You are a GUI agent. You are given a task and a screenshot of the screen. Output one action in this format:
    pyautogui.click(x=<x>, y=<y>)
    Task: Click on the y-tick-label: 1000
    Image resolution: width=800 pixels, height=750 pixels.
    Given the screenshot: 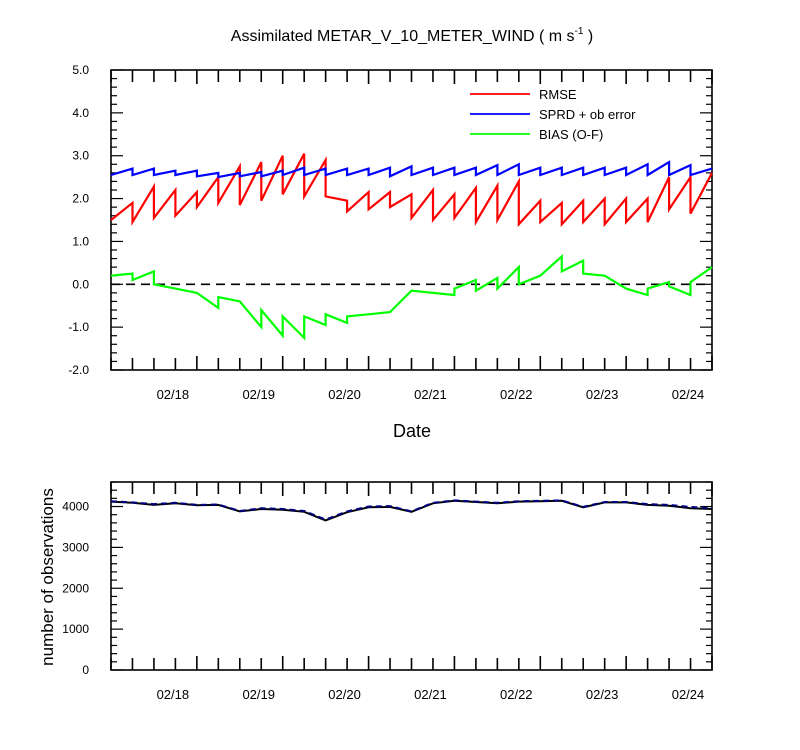 What is the action you would take?
    pyautogui.click(x=75, y=629)
    